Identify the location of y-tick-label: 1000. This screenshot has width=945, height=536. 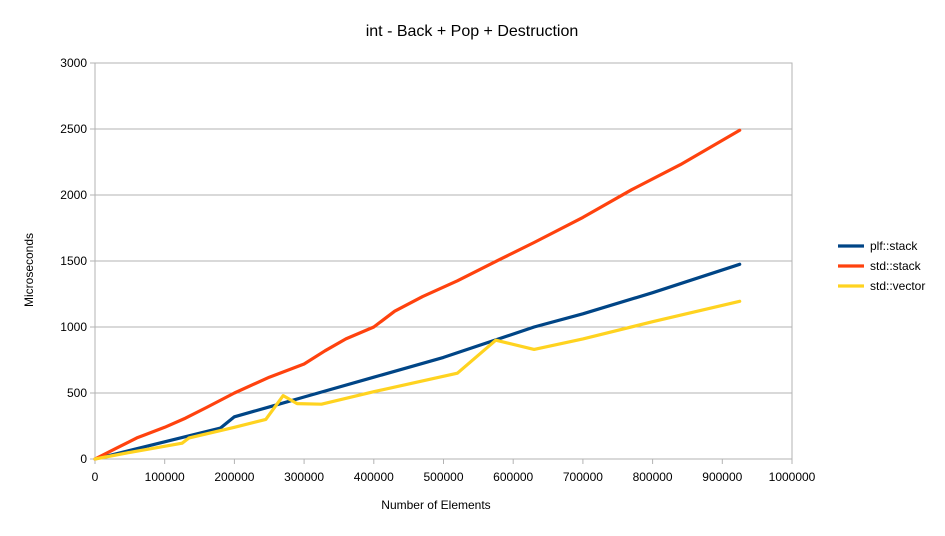
(73, 327).